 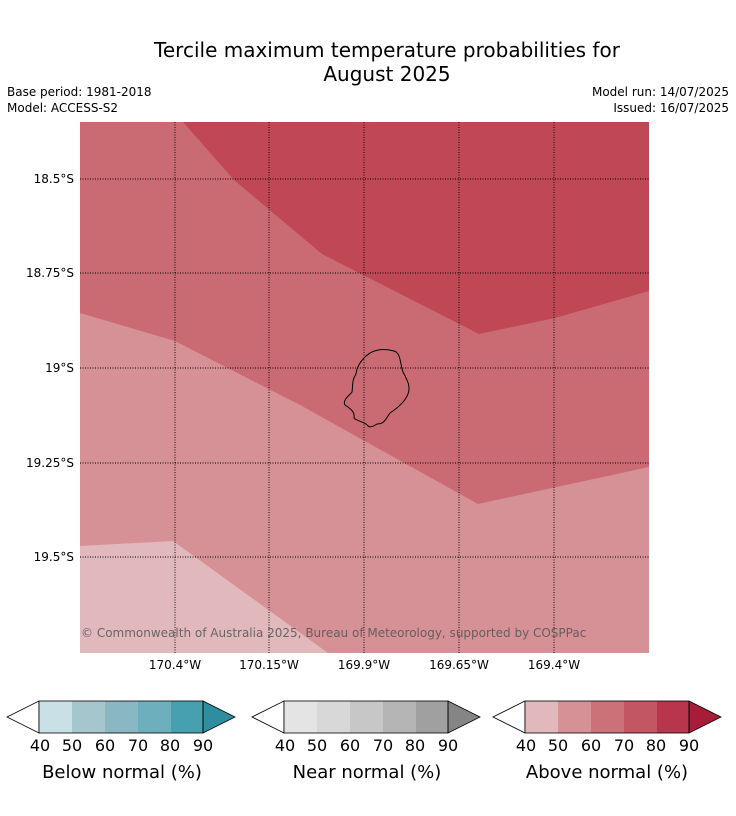 I want to click on colorbar-near-label: Near normal (%), so click(x=367, y=772).